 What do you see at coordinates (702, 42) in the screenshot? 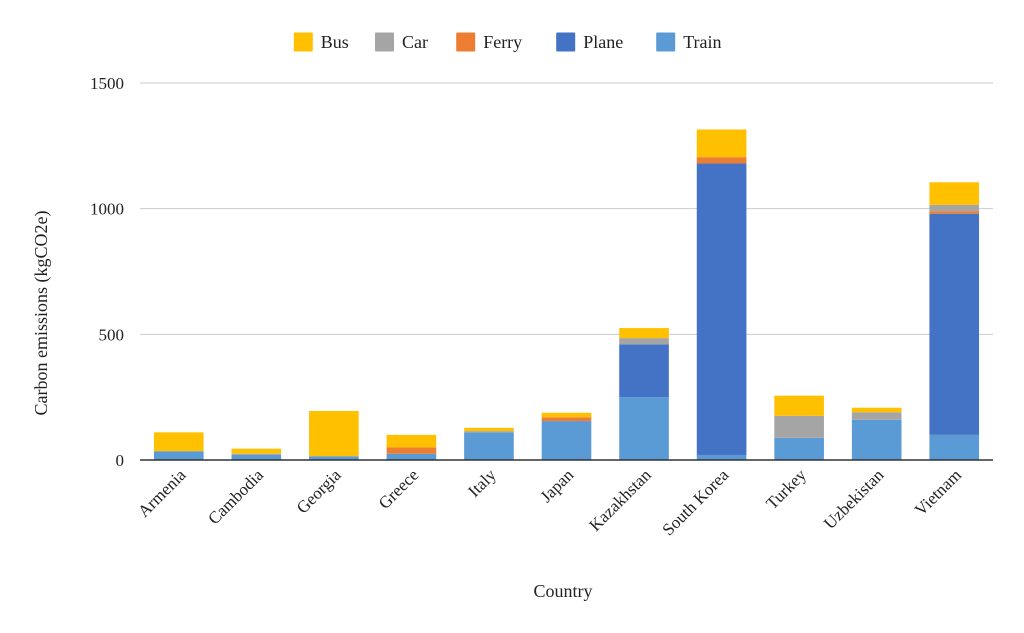
I see `legend-label: Train` at bounding box center [702, 42].